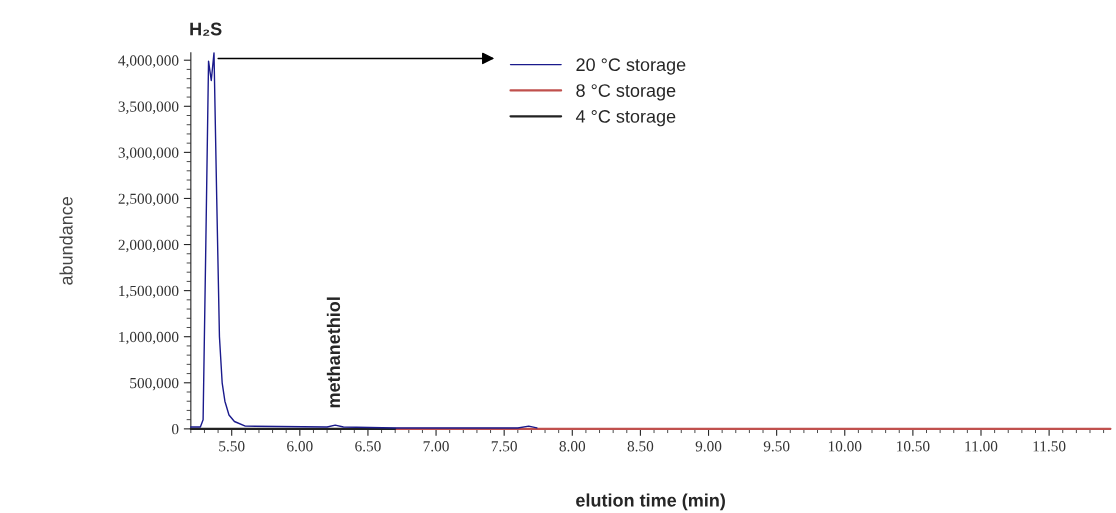 The height and width of the screenshot is (513, 1116). I want to click on x-tick-label: 10.00, so click(845, 446).